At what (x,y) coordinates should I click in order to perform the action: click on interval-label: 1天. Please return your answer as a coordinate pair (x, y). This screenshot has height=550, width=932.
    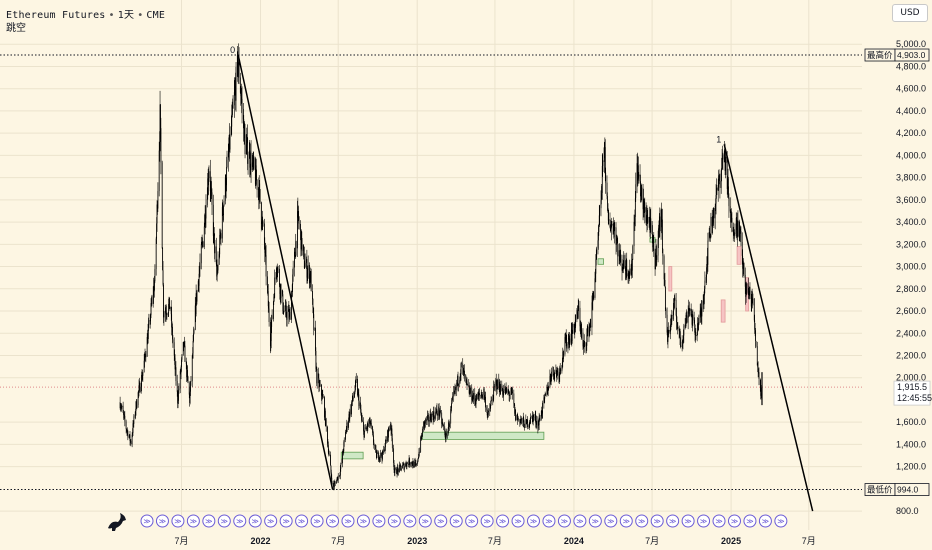
    Looking at the image, I should click on (126, 15).